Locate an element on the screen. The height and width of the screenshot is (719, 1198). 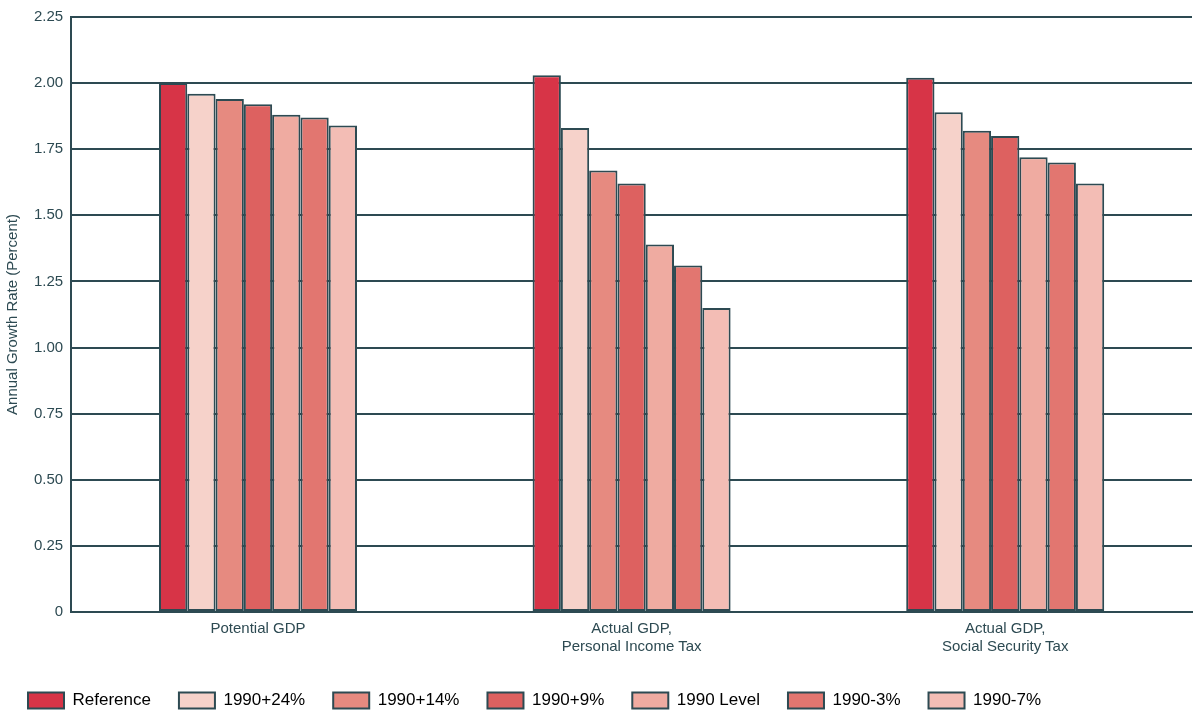
legend-label: 1990-3% is located at coordinates (866, 700).